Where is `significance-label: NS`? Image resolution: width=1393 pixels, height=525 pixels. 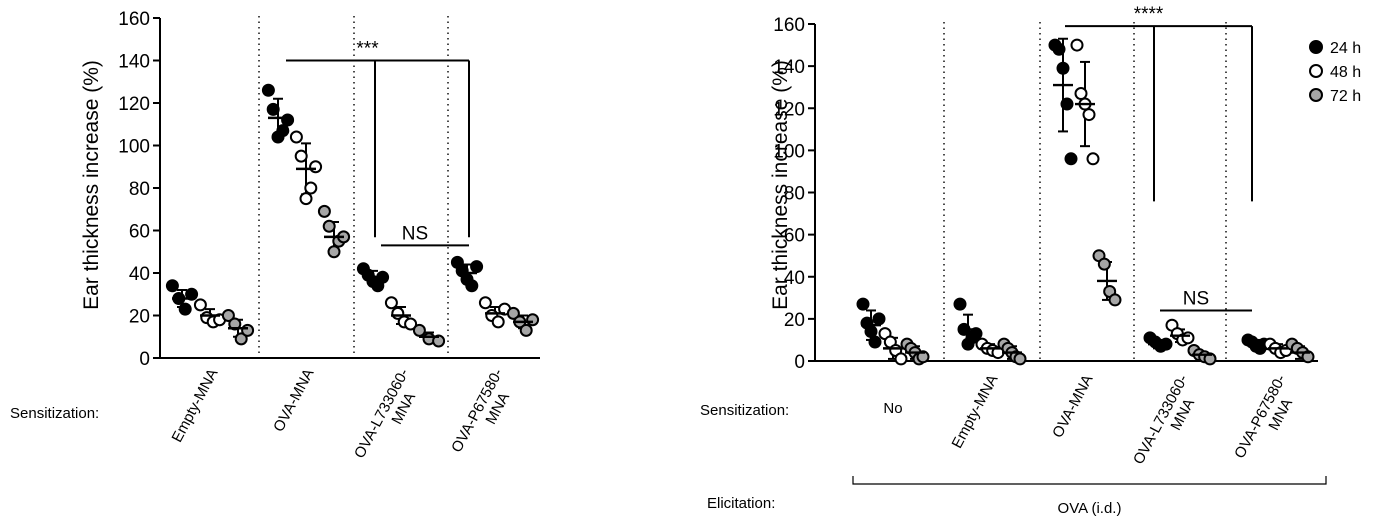 significance-label: NS is located at coordinates (415, 233).